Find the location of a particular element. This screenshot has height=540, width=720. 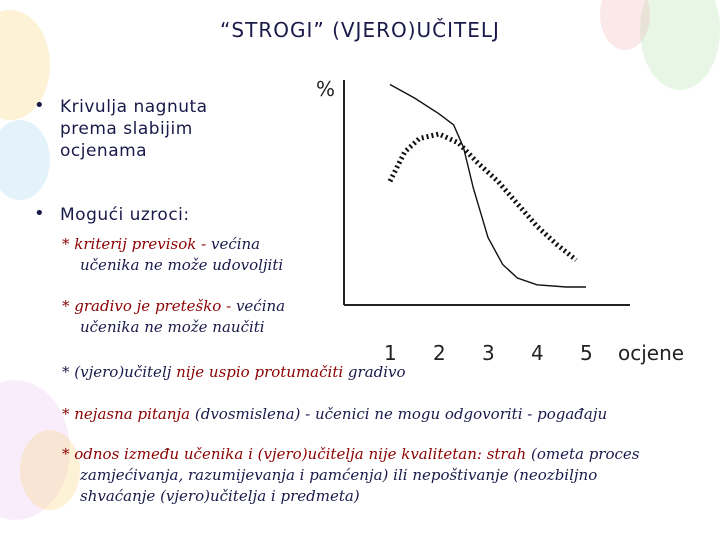

cause-text-cont: učenika ne može udovoljiti is located at coordinates (182, 265).